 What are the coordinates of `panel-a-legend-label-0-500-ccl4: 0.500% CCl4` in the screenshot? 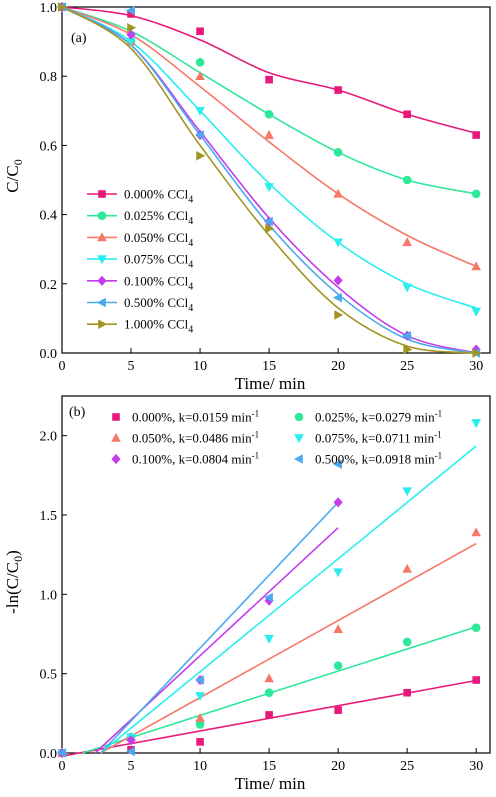 It's located at (158, 304).